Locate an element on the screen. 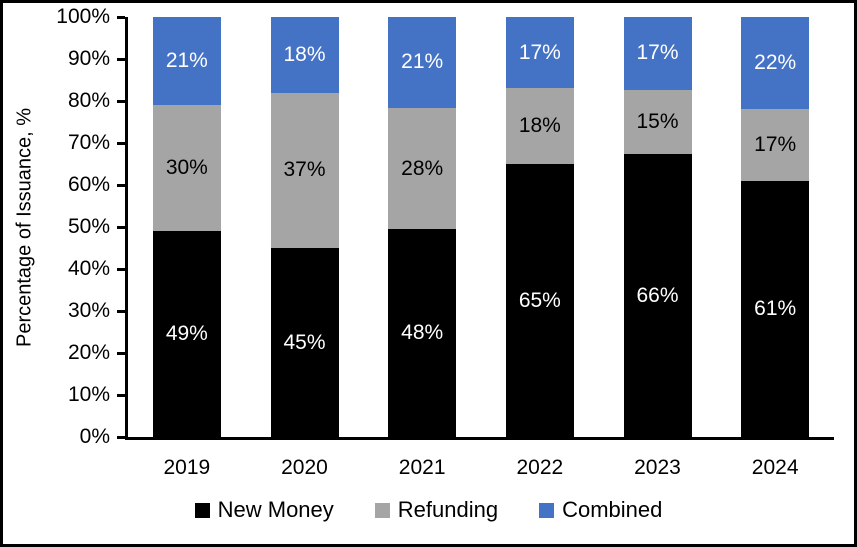 Image resolution: width=857 pixels, height=547 pixels. y-axis-tick-label: 100% is located at coordinates (83, 16).